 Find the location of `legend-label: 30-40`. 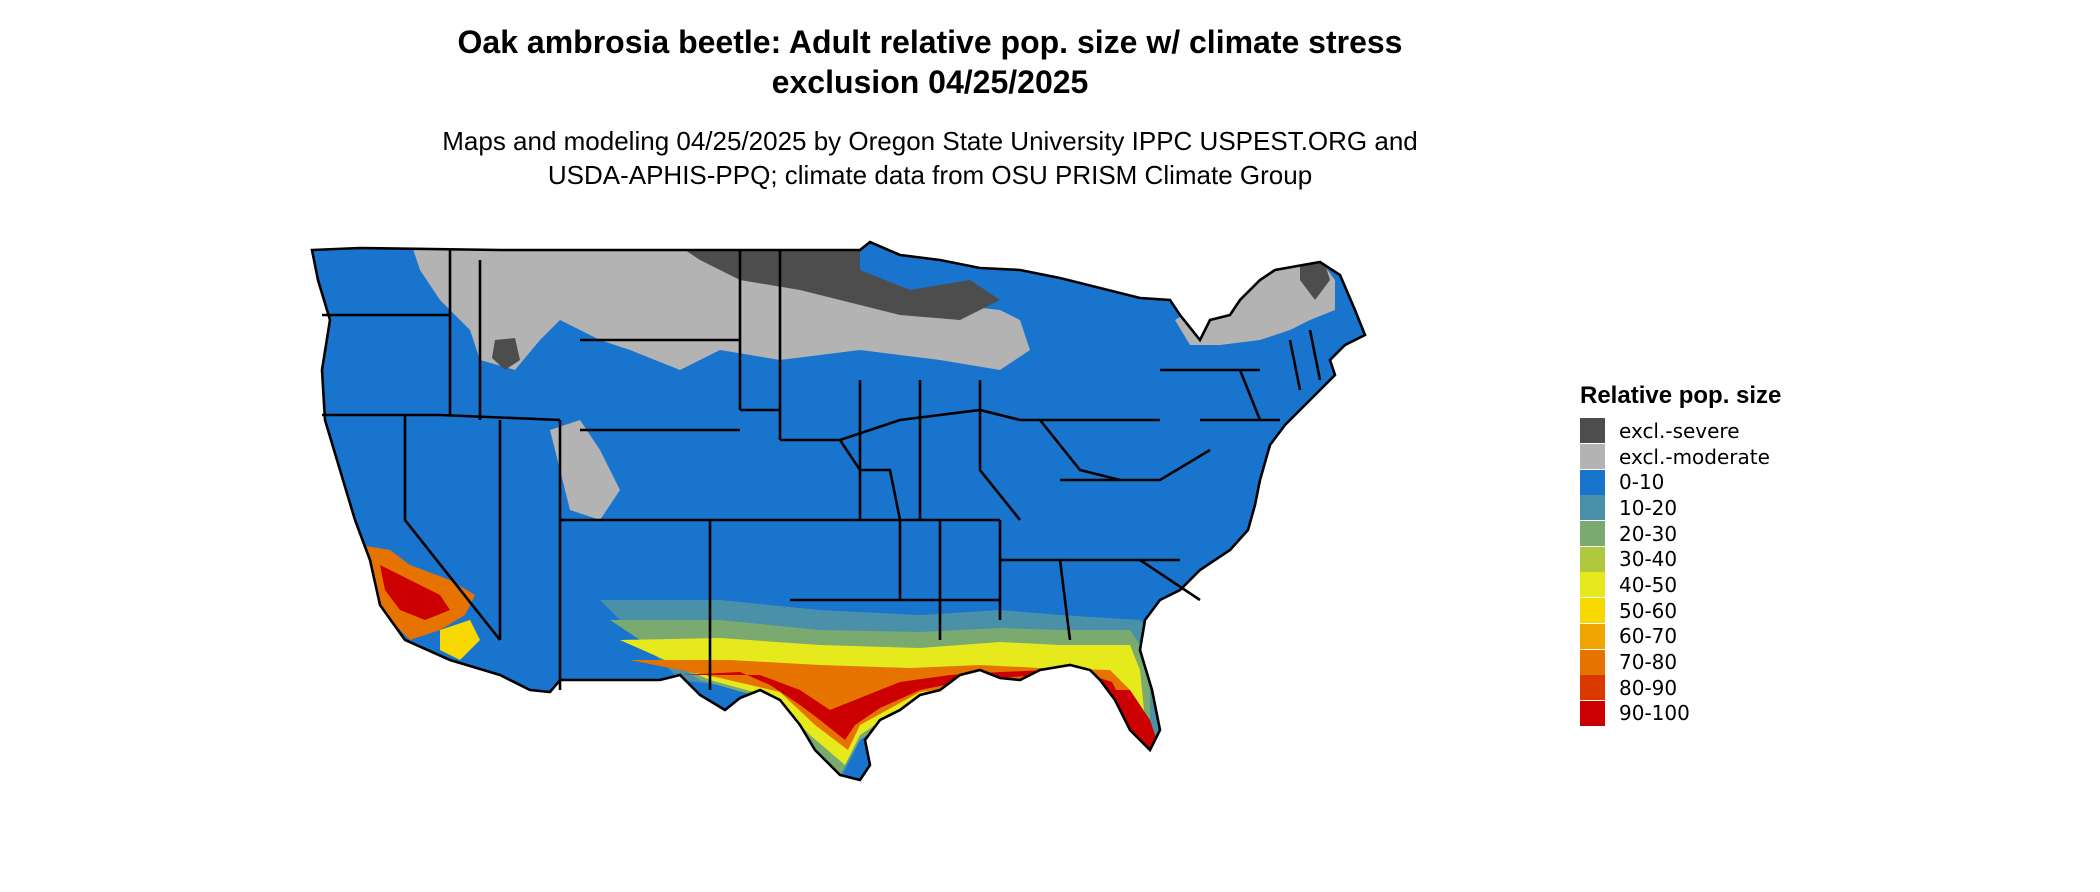

legend-label: 30-40 is located at coordinates (1648, 559).